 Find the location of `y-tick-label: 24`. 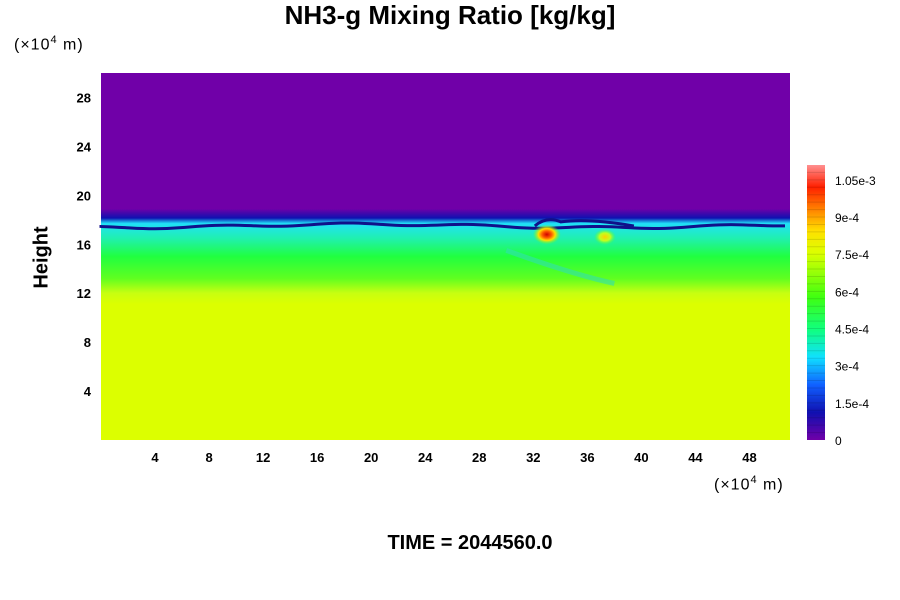

y-tick-label: 24 is located at coordinates (84, 146).